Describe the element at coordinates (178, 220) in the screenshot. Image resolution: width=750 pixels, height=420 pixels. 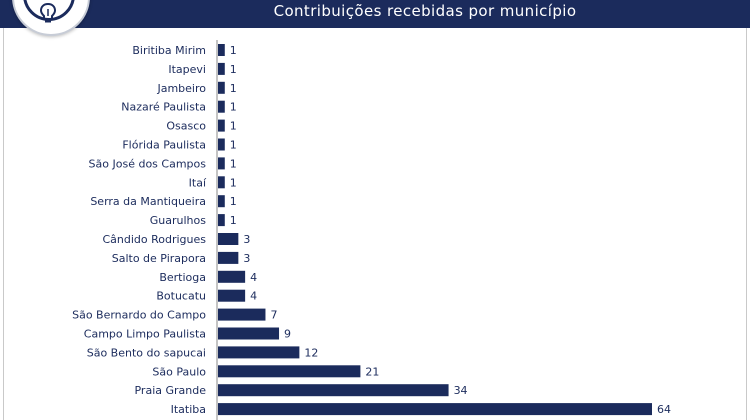
I see `category-label: Guarulhos` at that location.